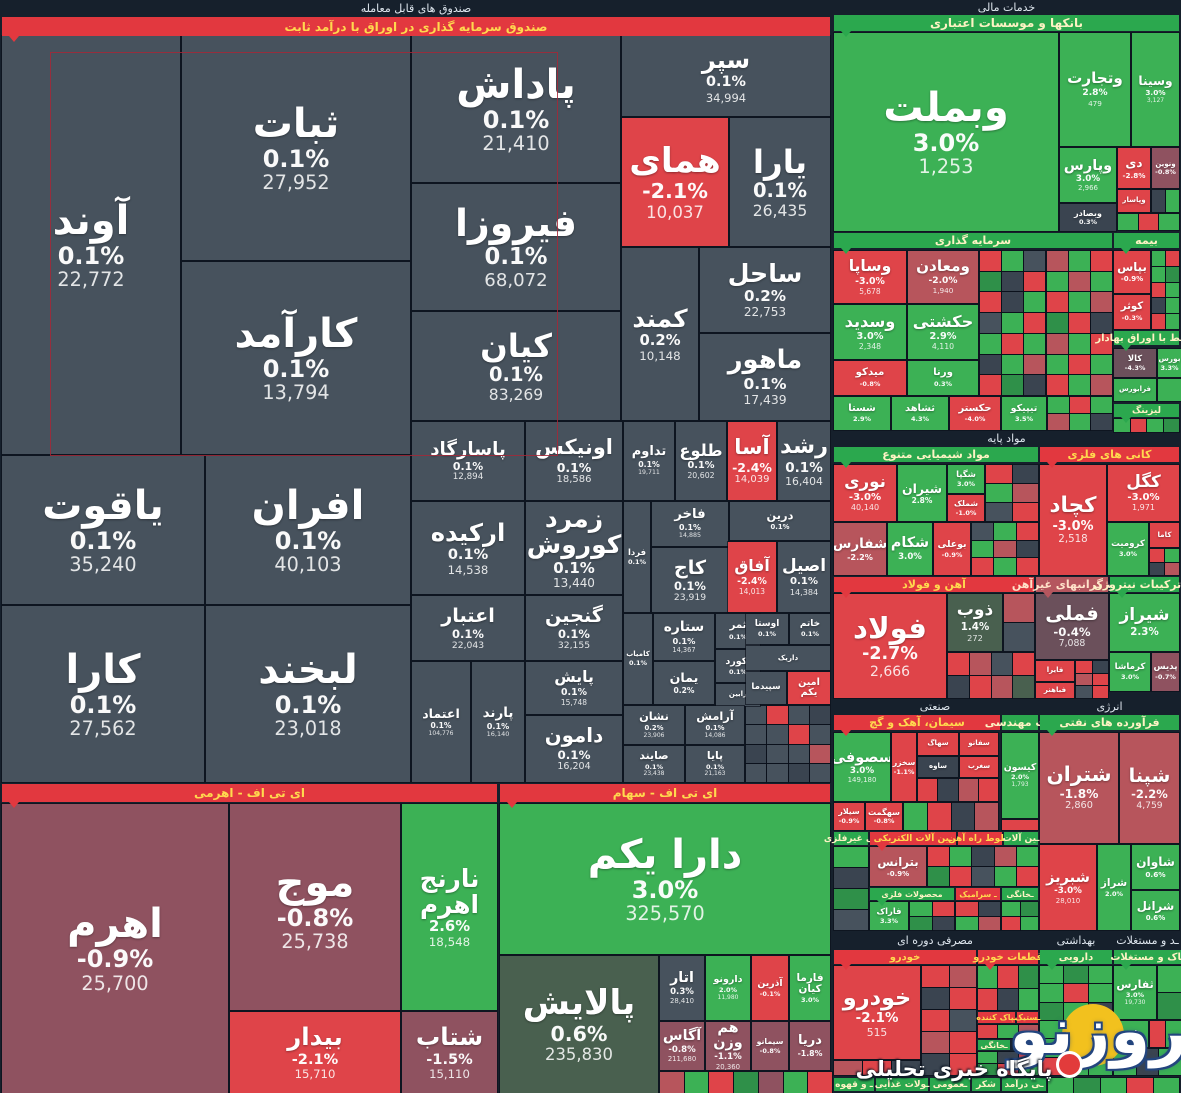 Image resolution: width=1181 pixels, height=1093 pixels. Describe the element at coordinates (966, 508) in the screenshot. I see `stock-tile: شملک -1.0%` at that location.